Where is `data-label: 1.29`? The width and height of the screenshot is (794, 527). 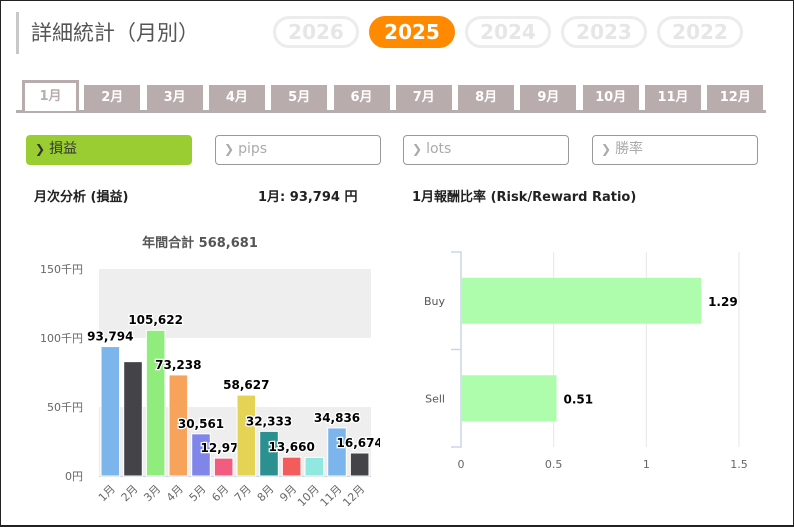 data-label: 1.29 is located at coordinates (723, 302).